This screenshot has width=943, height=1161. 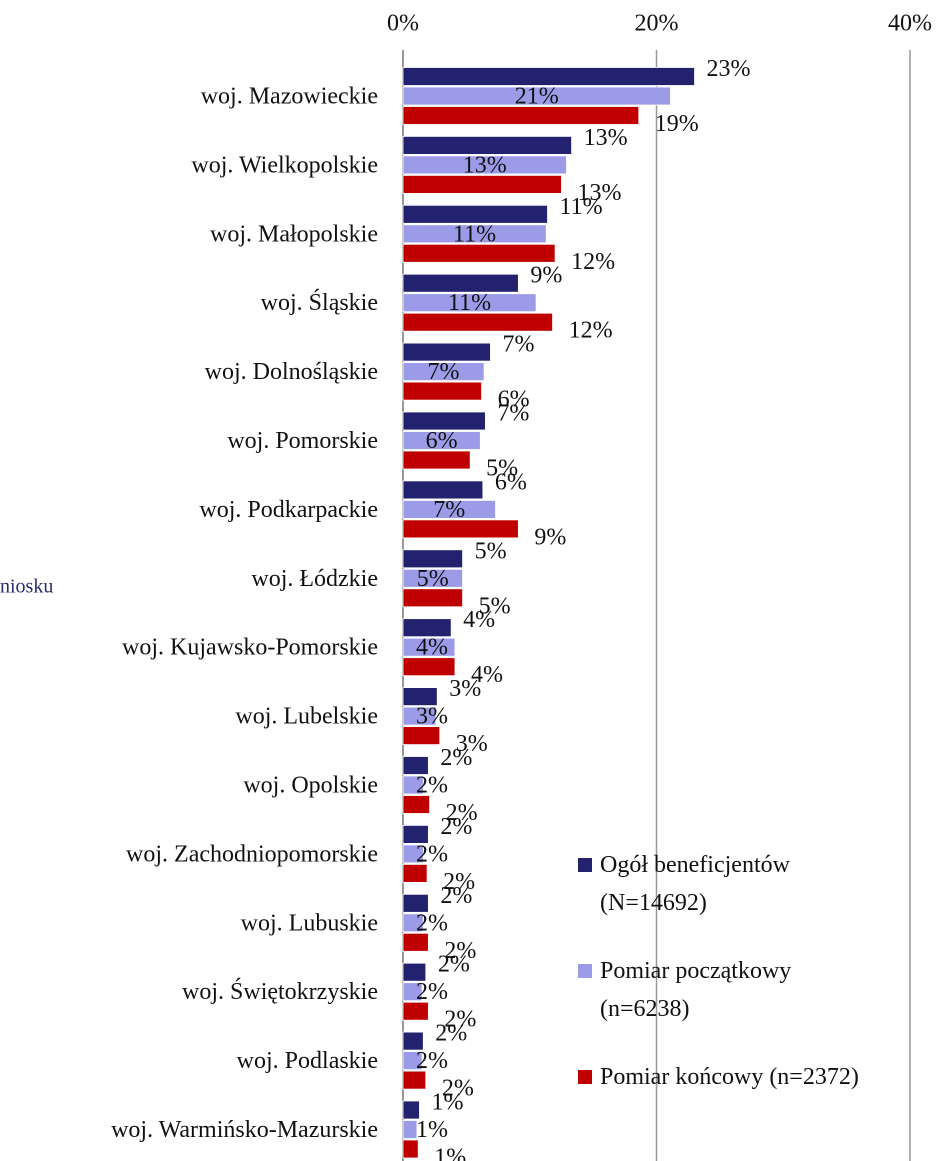 I want to click on y-tick-label: woj. Opolskie, so click(x=310, y=786).